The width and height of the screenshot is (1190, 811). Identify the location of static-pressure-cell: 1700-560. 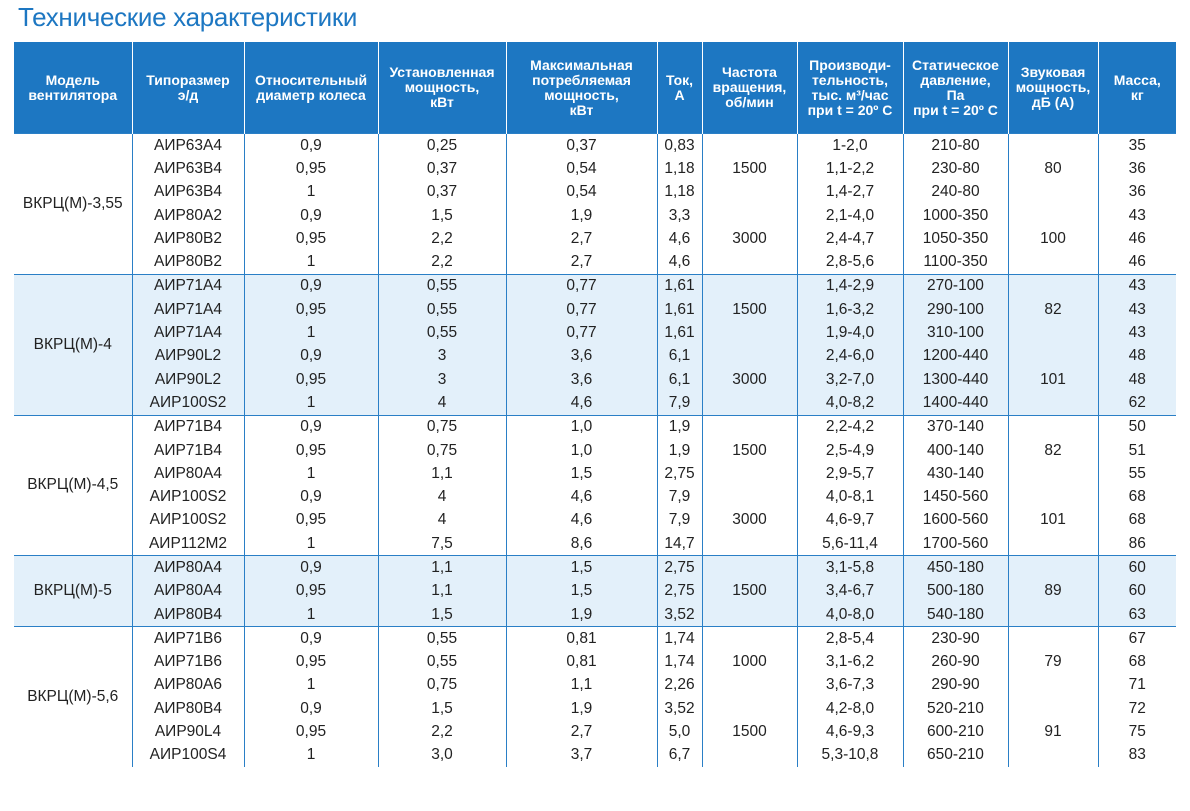
(956, 544).